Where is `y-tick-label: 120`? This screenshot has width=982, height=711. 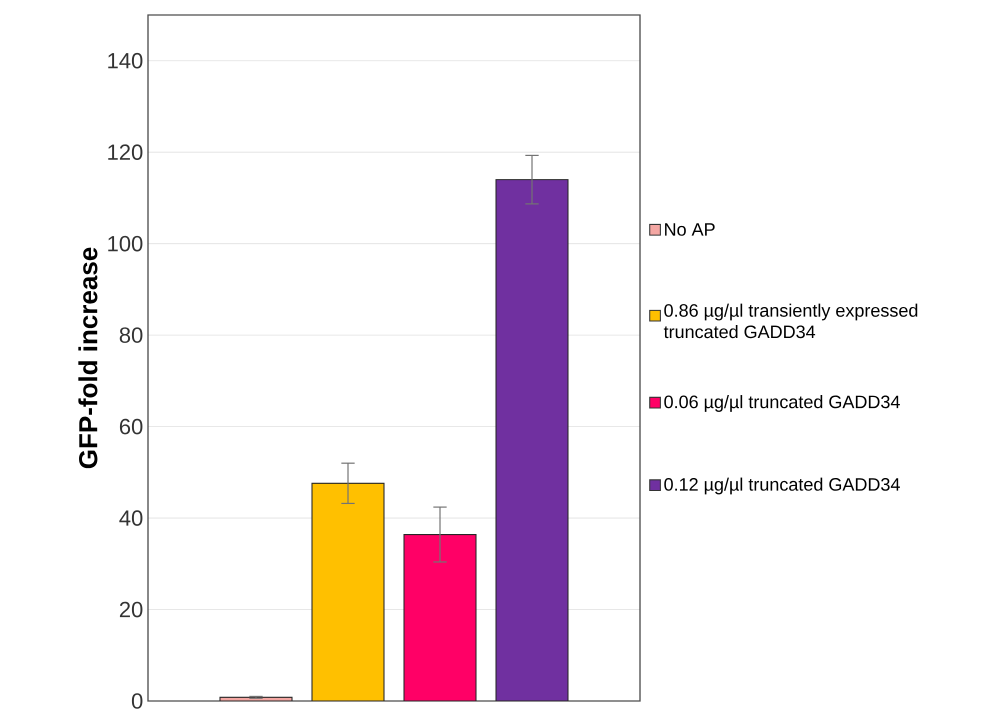
y-tick-label: 120 is located at coordinates (125, 152).